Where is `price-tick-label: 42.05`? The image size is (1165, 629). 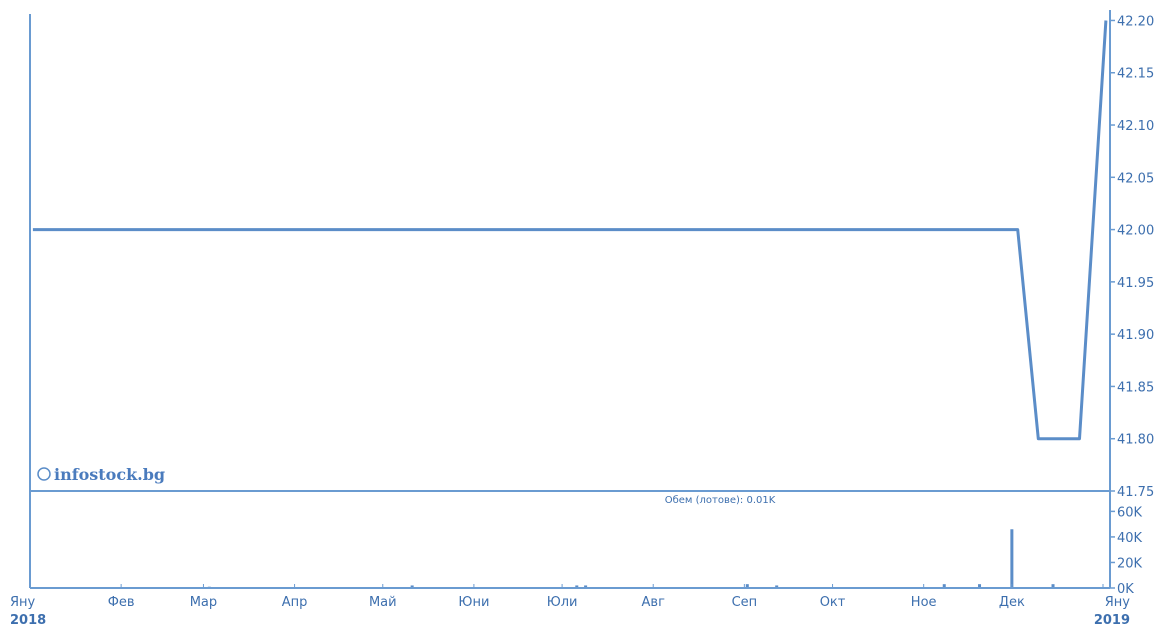
price-tick-label: 42.05 is located at coordinates (1135, 178).